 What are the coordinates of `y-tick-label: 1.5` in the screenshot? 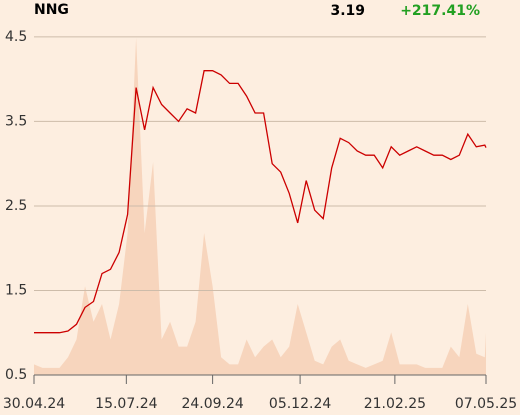 It's located at (16, 290).